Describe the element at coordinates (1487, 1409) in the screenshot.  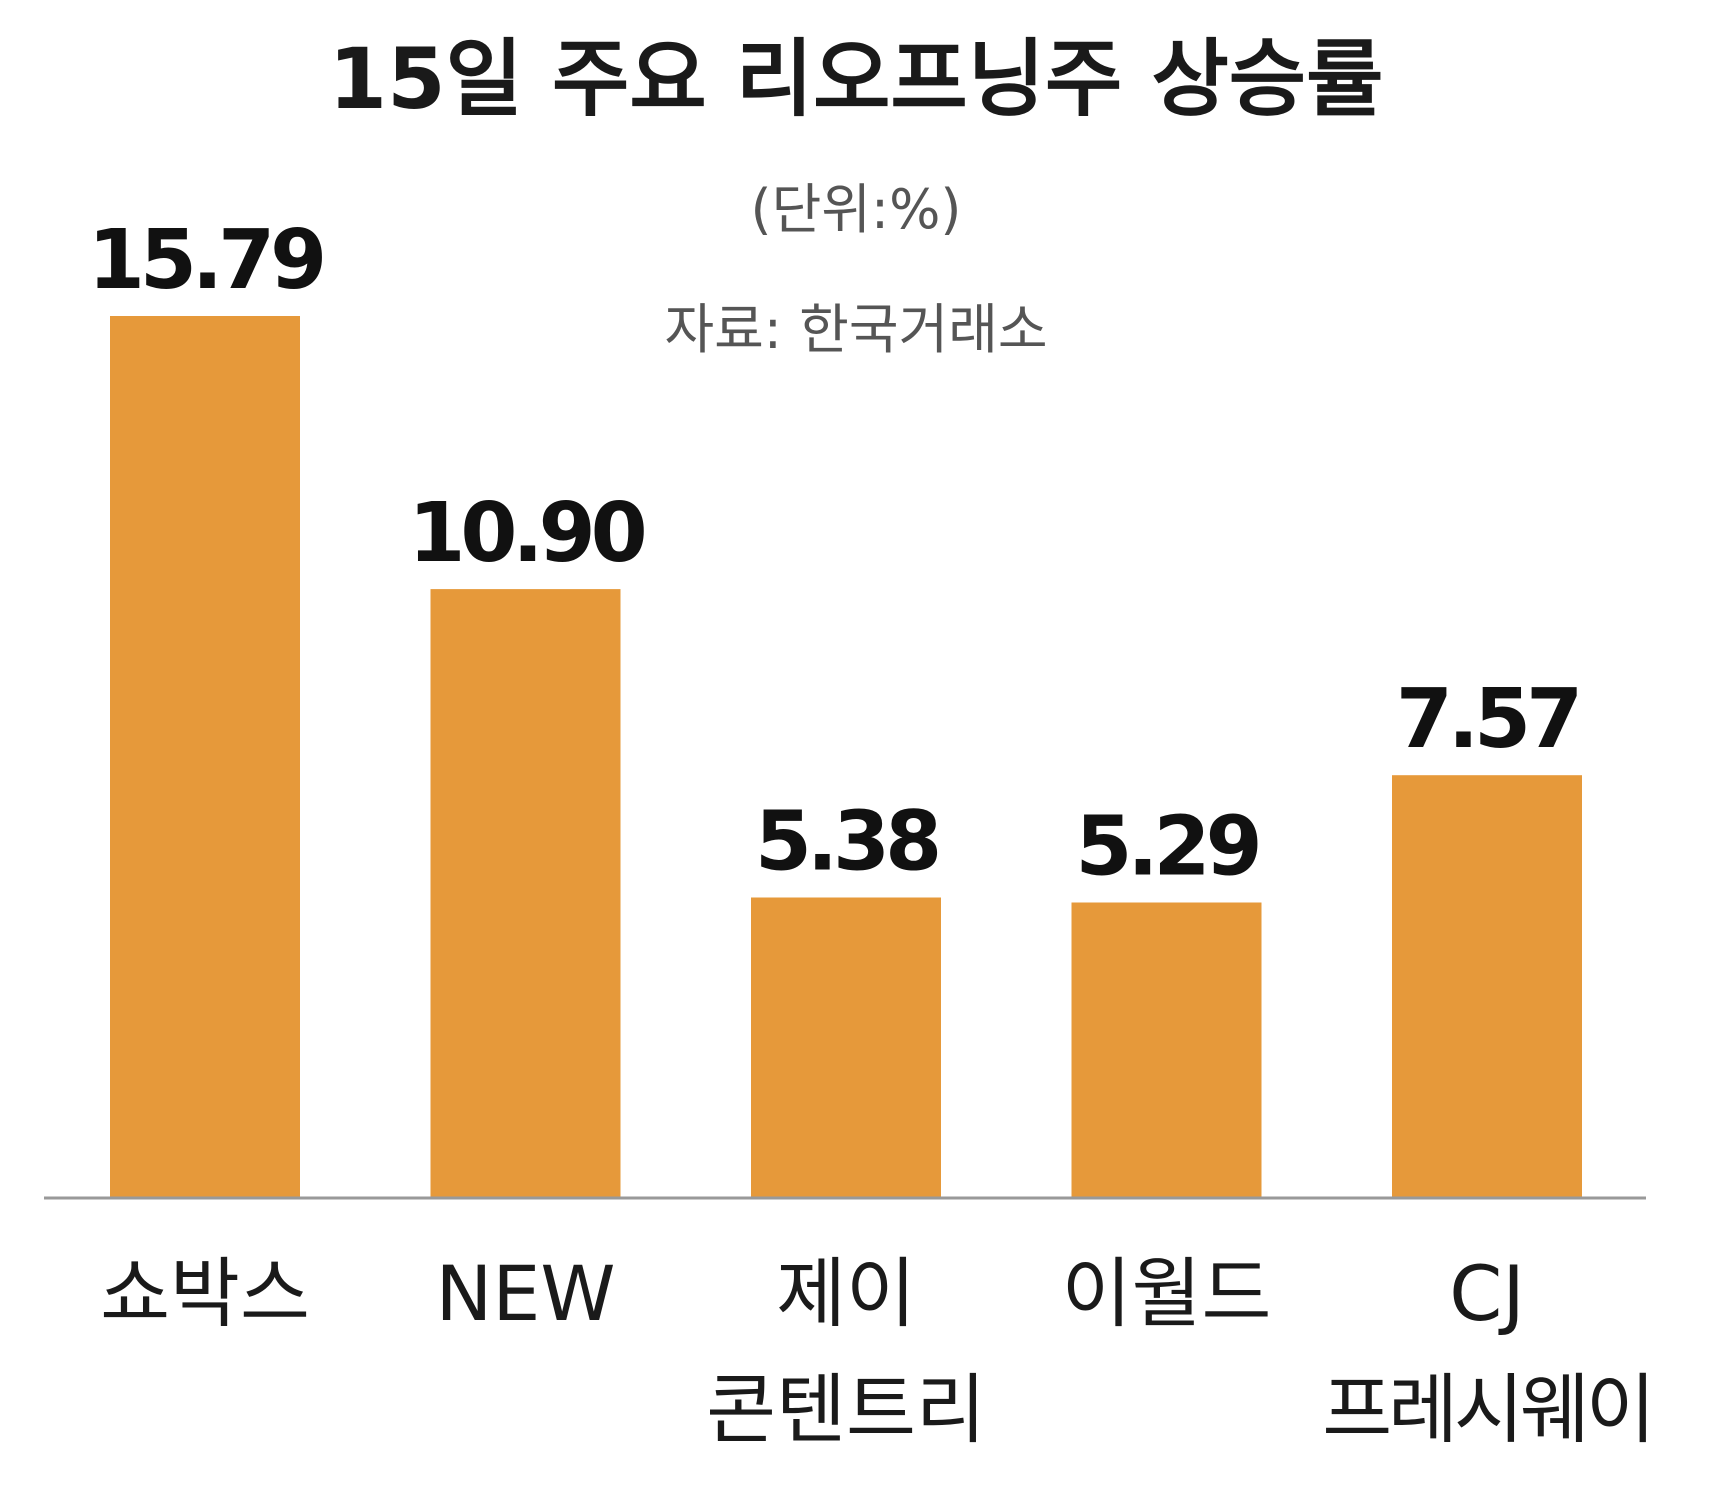
I see `category-label: 프레시웨이` at that location.